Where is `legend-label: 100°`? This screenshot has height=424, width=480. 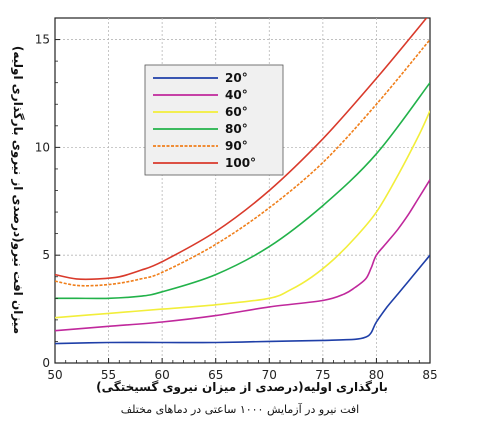
legend-label: 100° is located at coordinates (240, 163).